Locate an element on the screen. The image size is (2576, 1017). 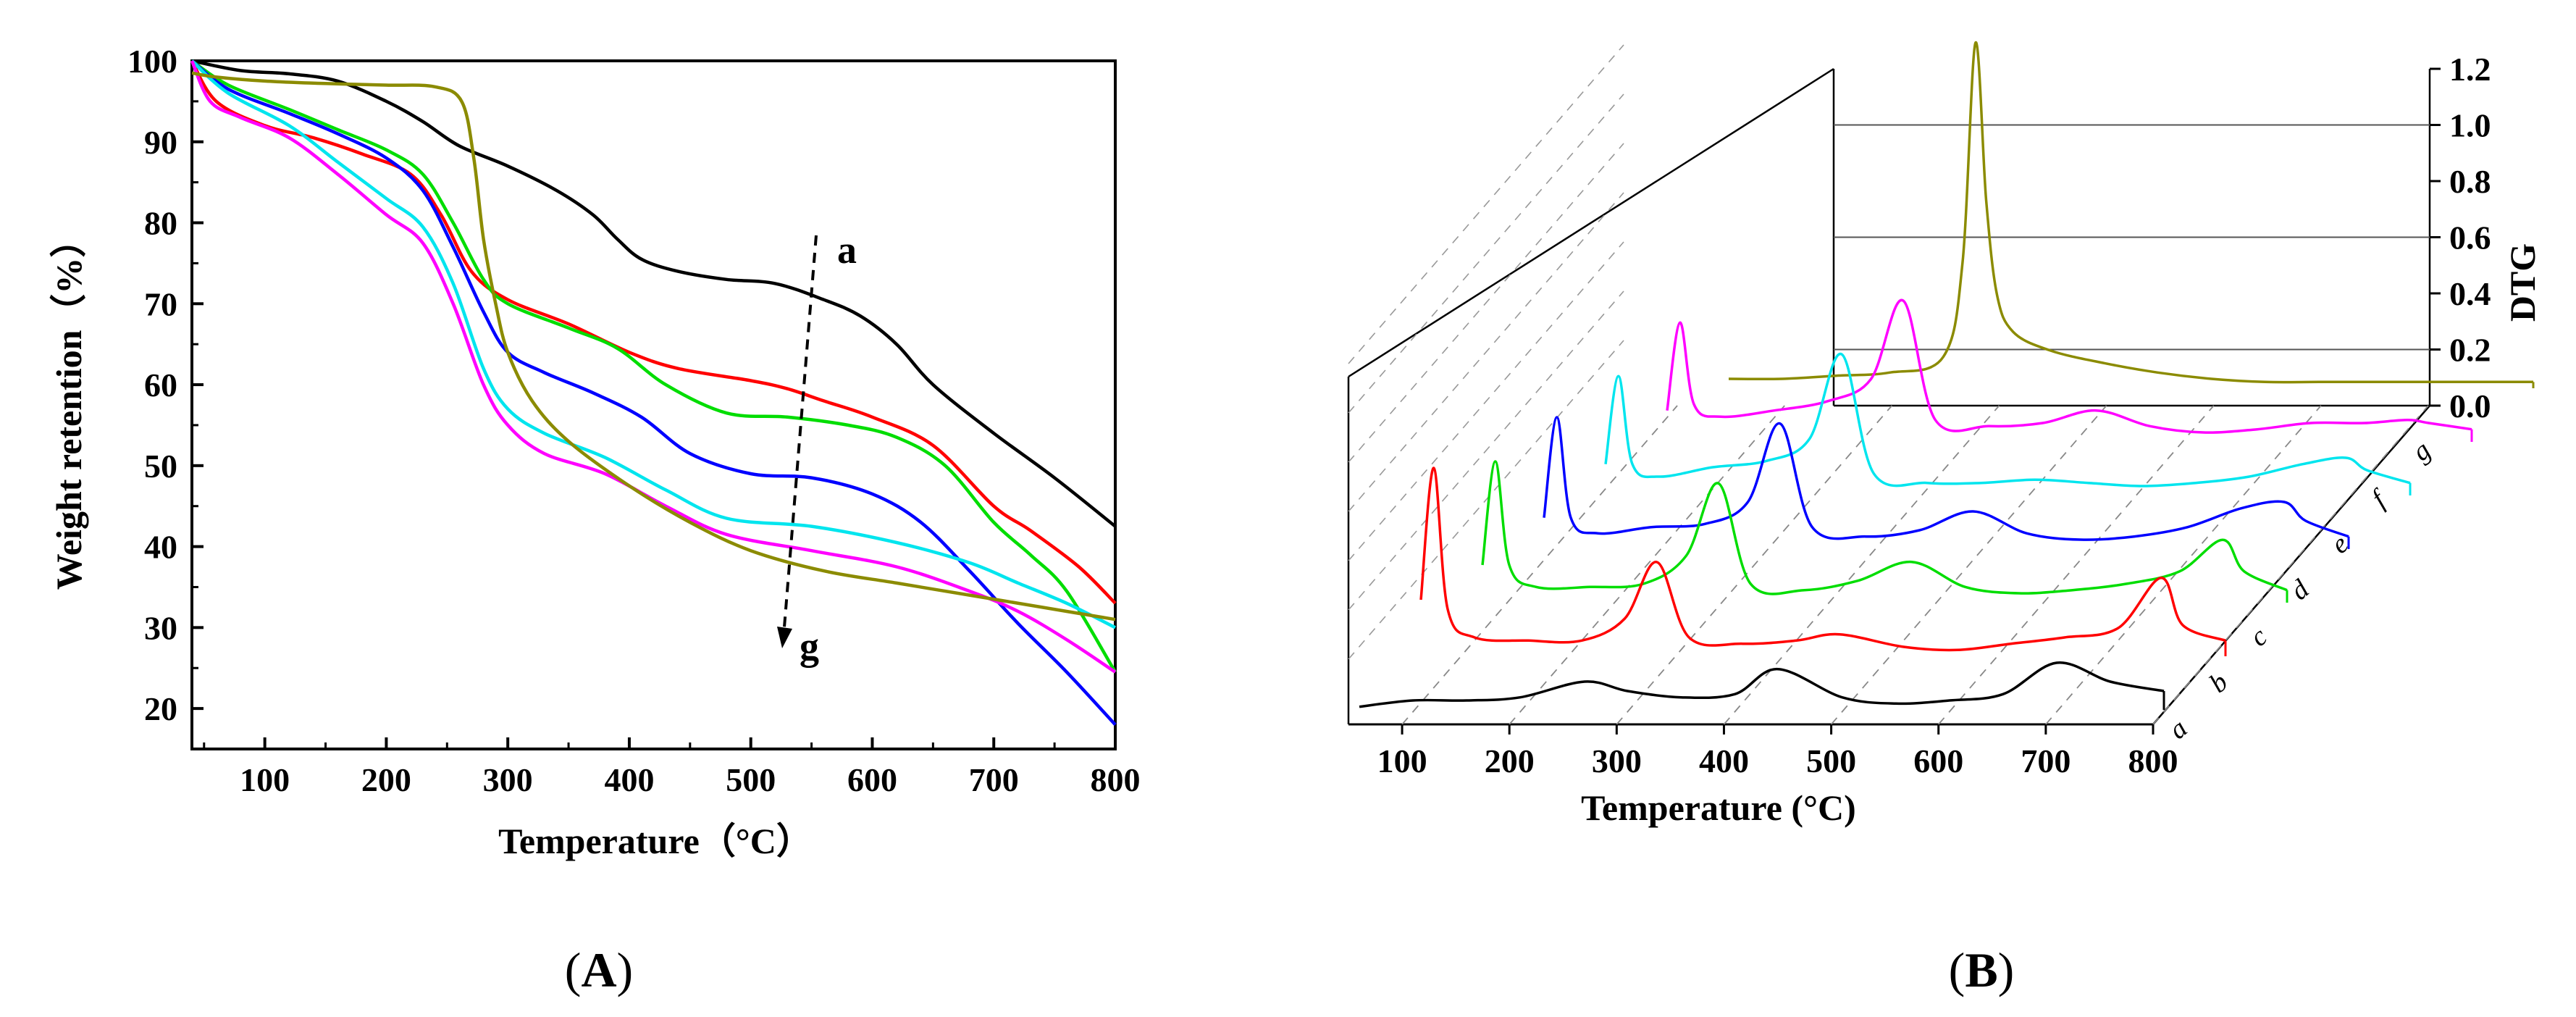
tga-y-axis-label: Weight retention（%） is located at coordinates (69, 406).